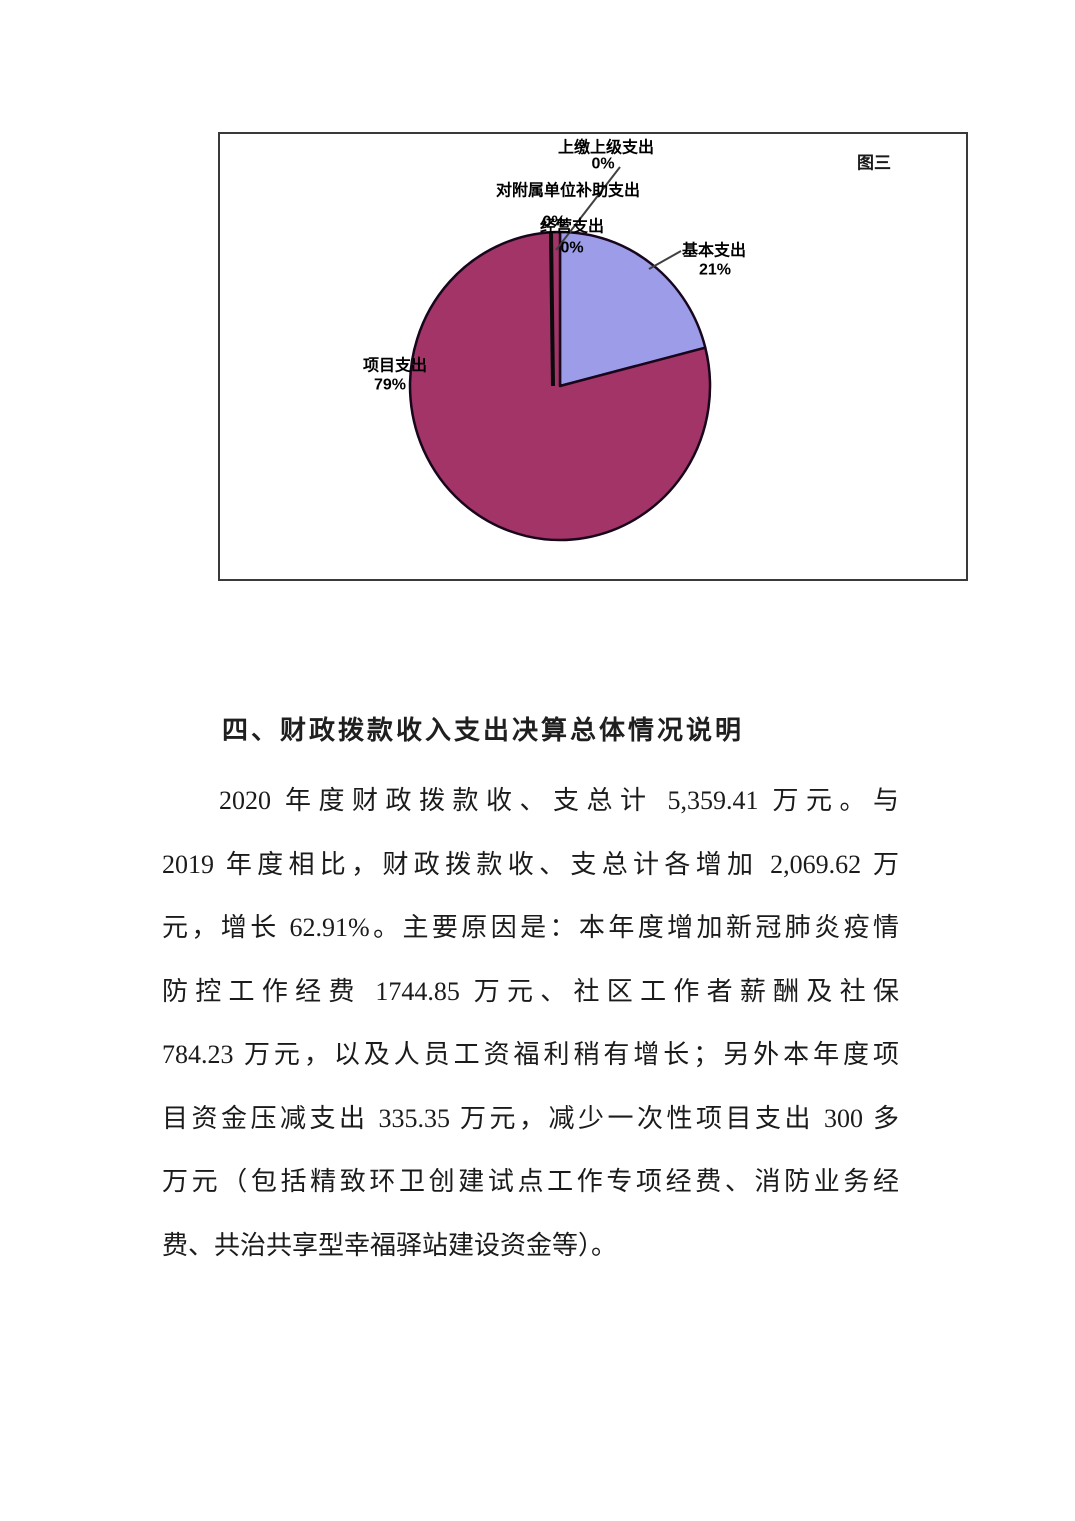 The width and height of the screenshot is (1075, 1521). What do you see at coordinates (554, 222) in the screenshot?
I see `pie-label-subsidy-to-affiliates-pct: 0%` at bounding box center [554, 222].